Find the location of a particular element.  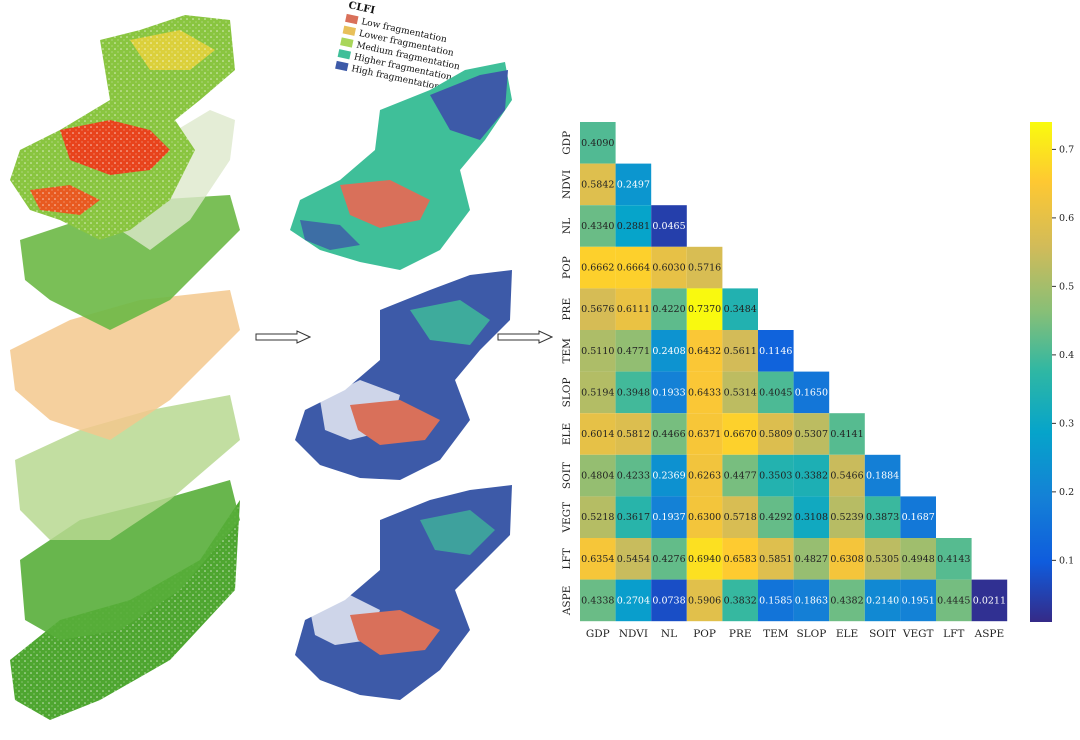

heatmap-cell-value: 0.6300 is located at coordinates (704, 517).